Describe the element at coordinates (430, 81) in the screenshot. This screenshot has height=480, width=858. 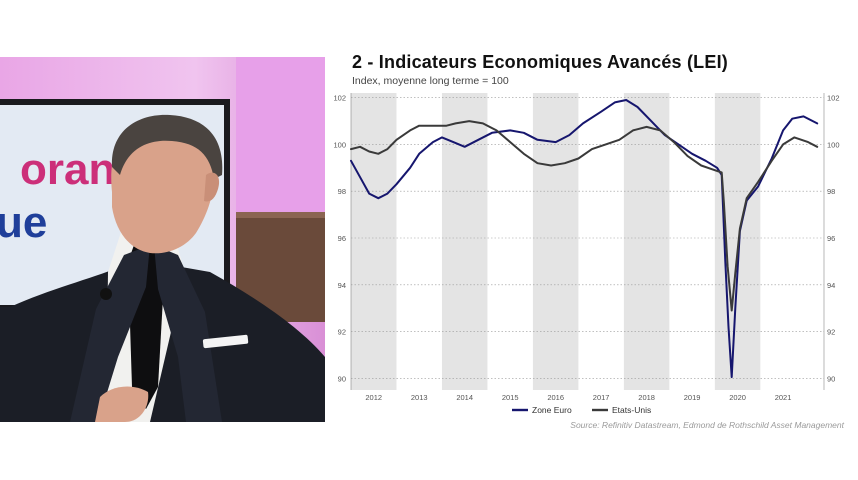
I see `chart-subtitle: Index, moyenne long terme = 100` at that location.